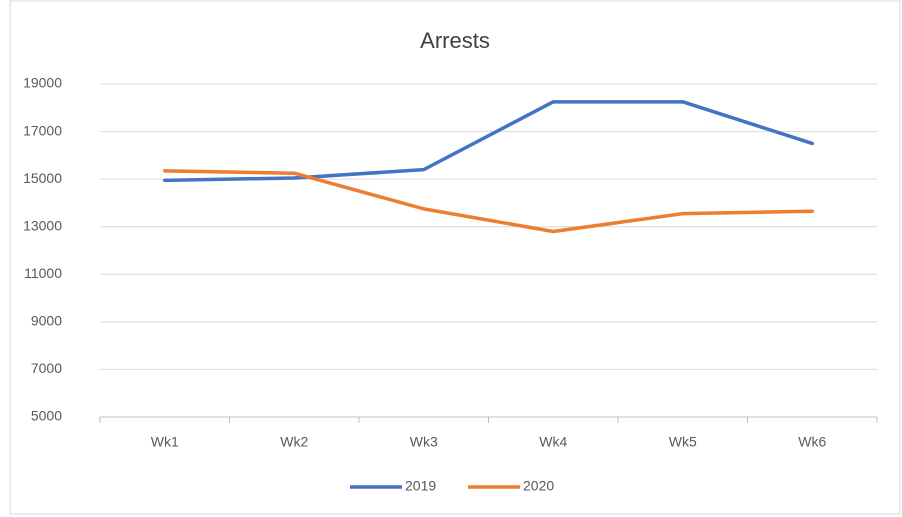  I want to click on x-tick-label: Wk3, so click(424, 442).